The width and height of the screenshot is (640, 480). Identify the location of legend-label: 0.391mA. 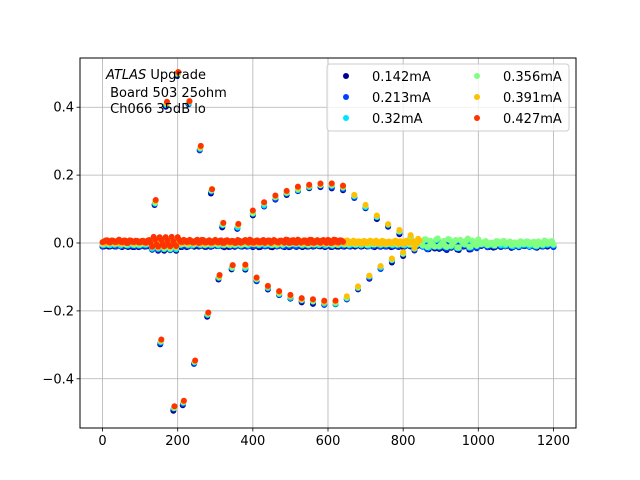
(532, 98).